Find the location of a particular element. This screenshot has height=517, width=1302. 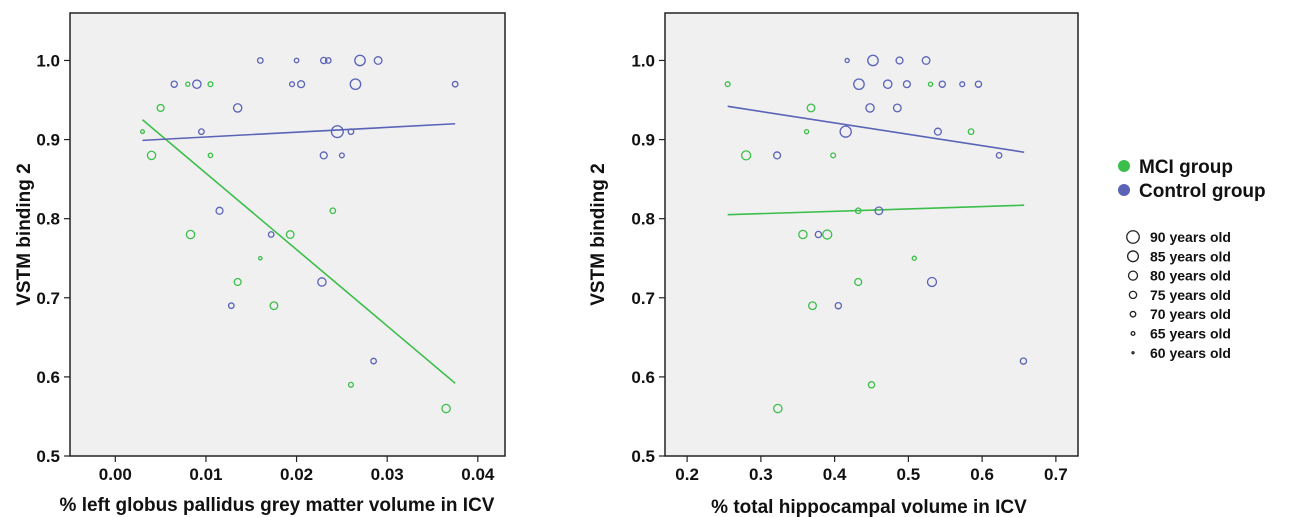

y-tick-label: 0.9 is located at coordinates (643, 140).